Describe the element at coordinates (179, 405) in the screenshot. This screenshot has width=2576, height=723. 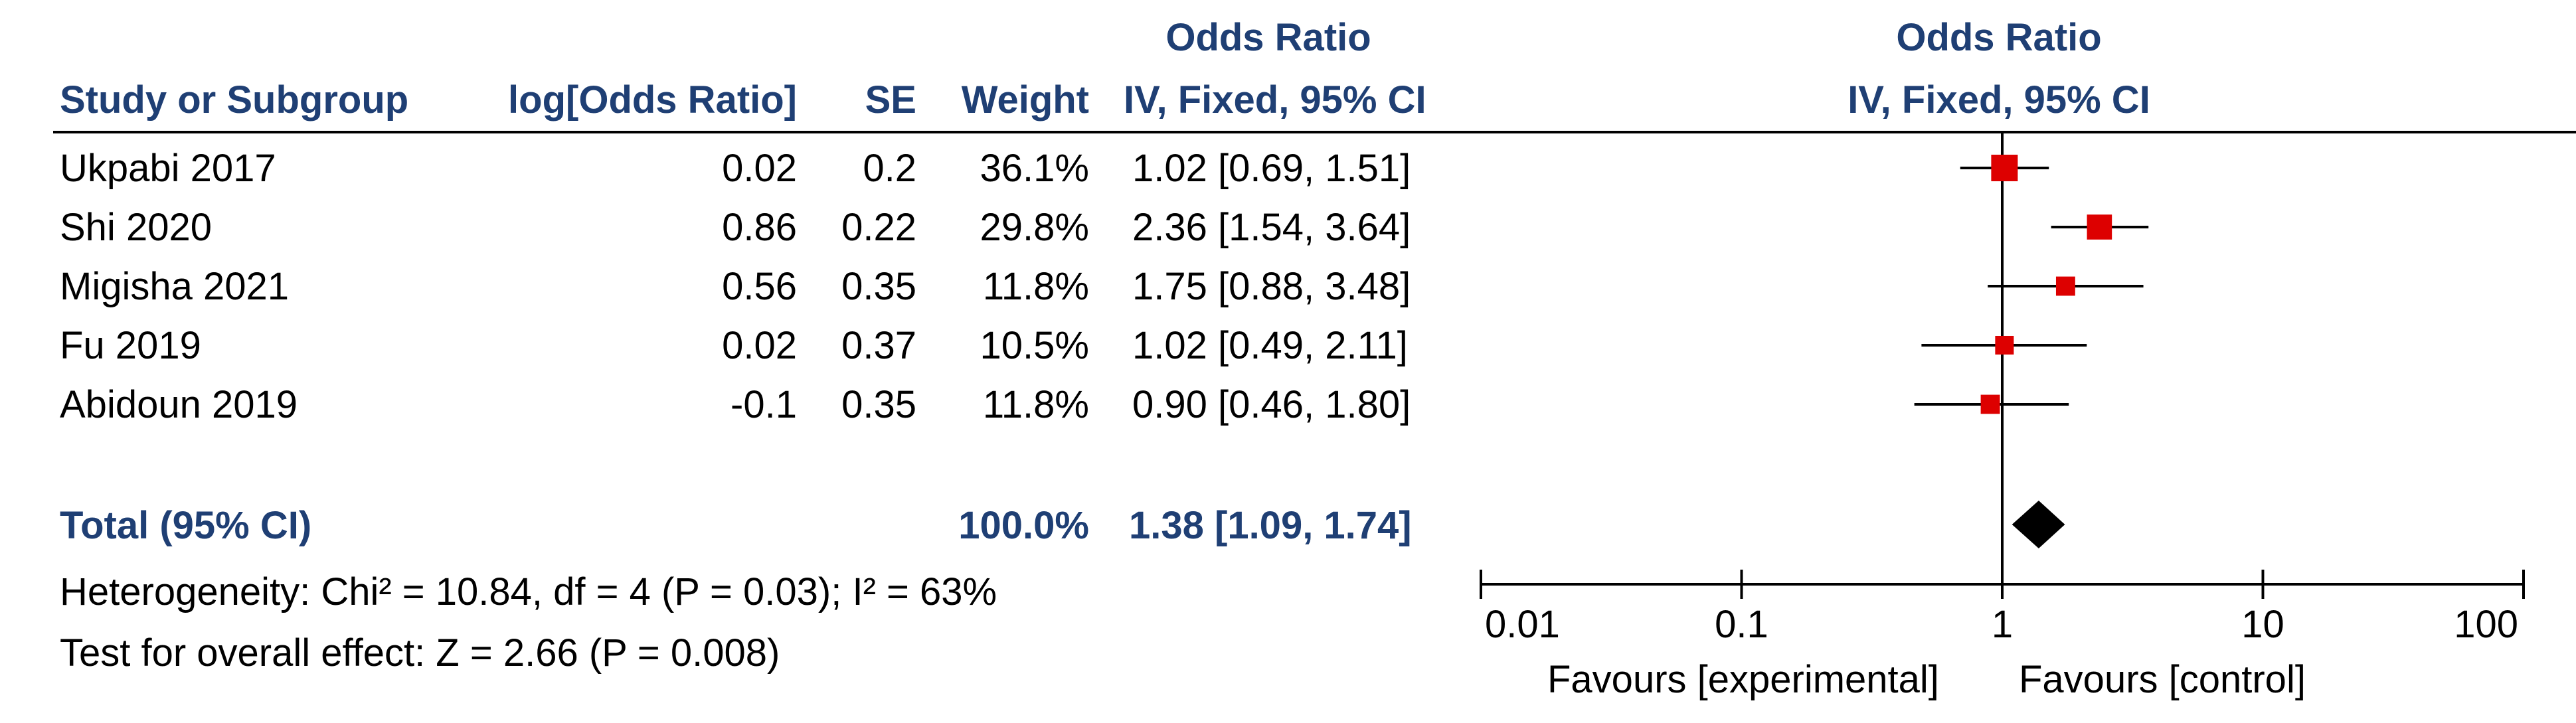
I see `study-name: Abidoun 2019` at that location.